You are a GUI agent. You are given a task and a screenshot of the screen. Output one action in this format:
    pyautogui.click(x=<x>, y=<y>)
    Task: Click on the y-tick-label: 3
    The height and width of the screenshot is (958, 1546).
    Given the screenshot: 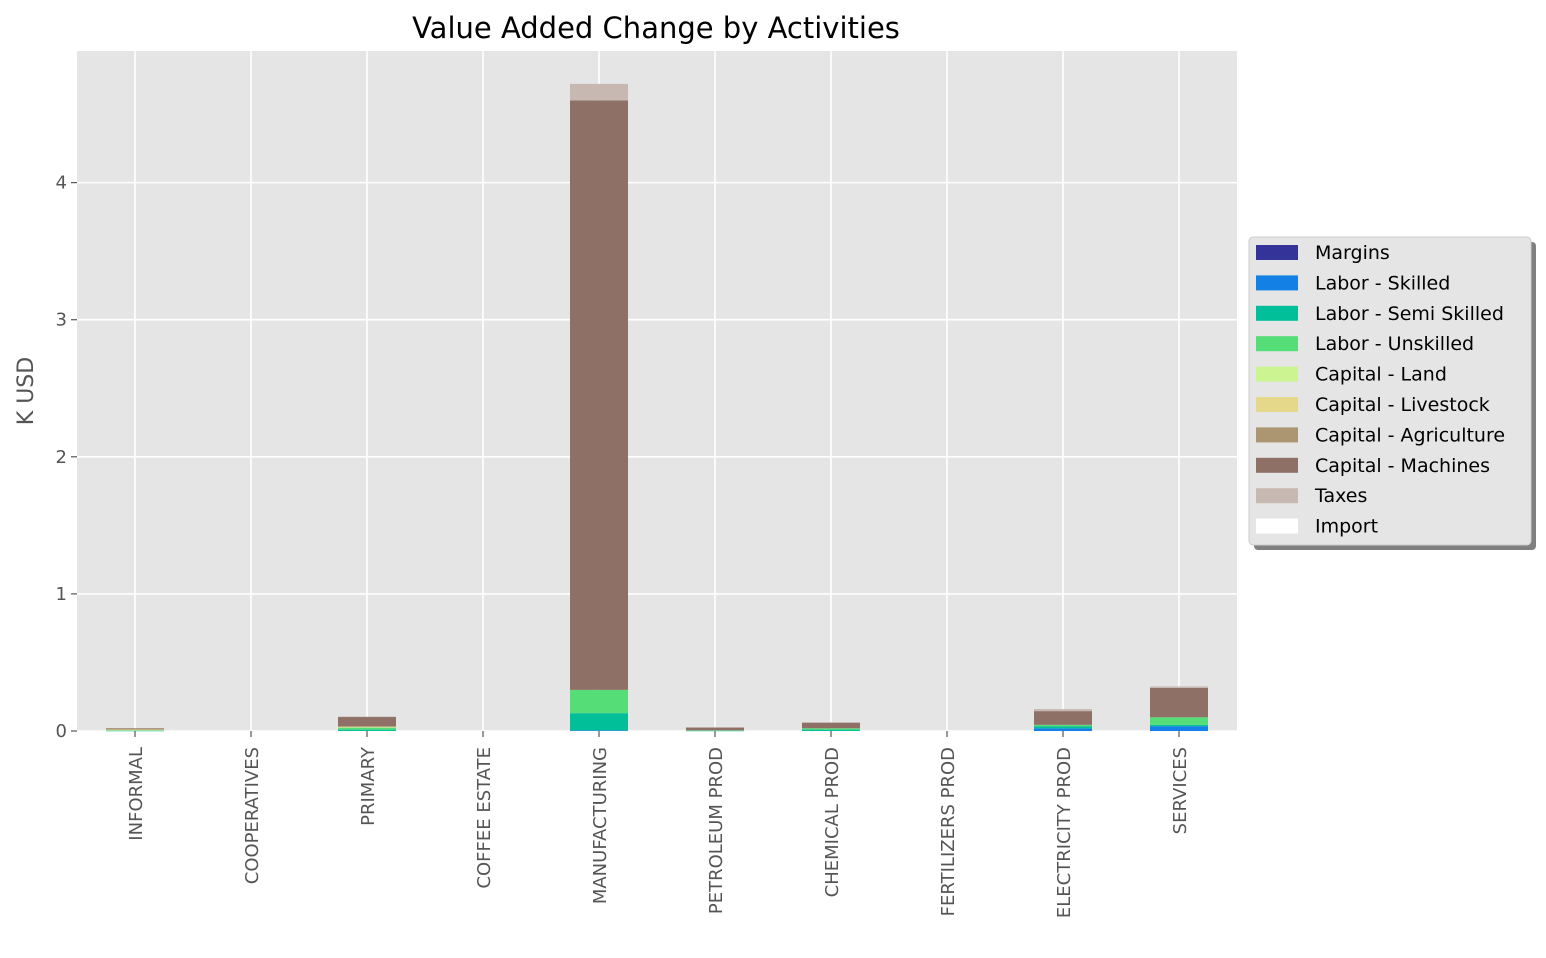 What is the action you would take?
    pyautogui.click(x=61, y=320)
    